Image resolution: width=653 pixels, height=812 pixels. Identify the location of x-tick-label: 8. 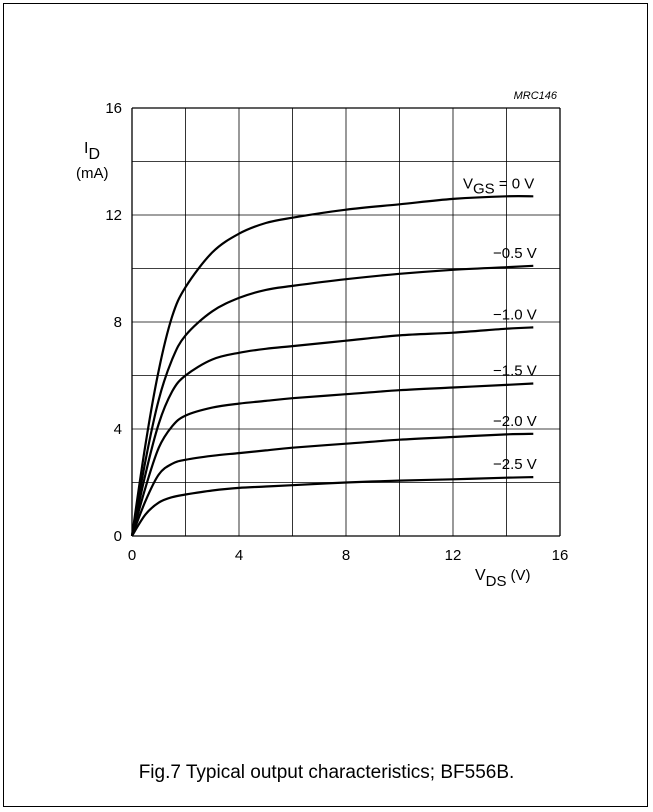
(346, 555).